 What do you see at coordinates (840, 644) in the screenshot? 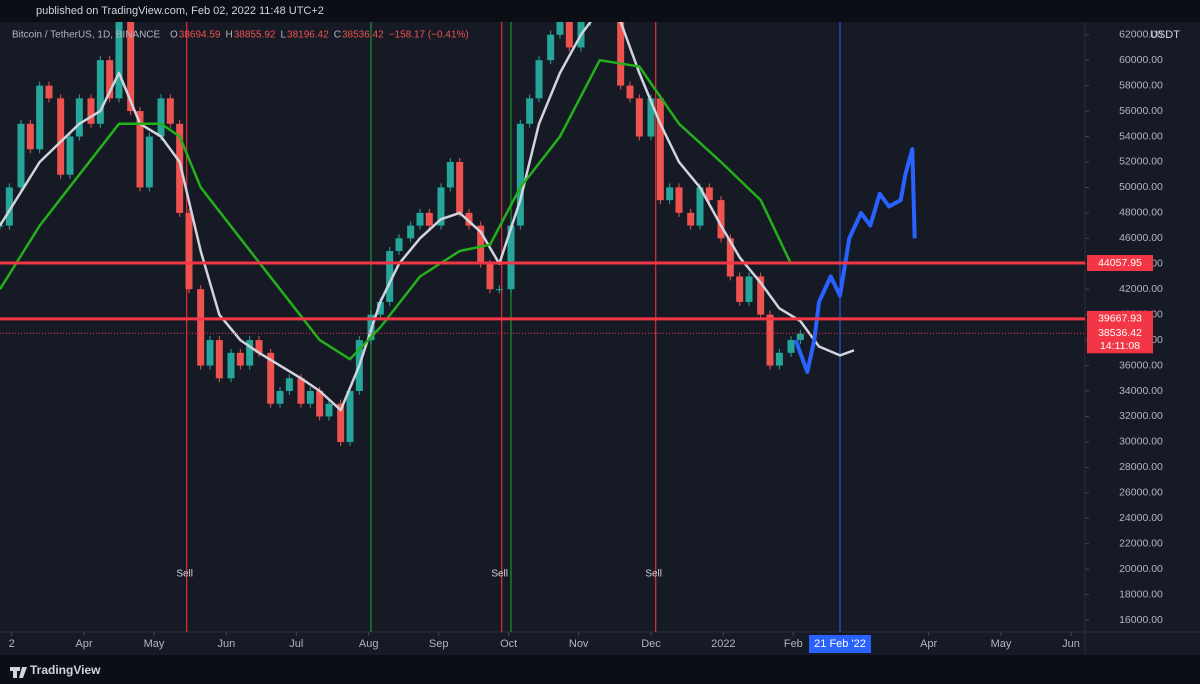
I see `crosshair-label: 21 Feb '22` at bounding box center [840, 644].